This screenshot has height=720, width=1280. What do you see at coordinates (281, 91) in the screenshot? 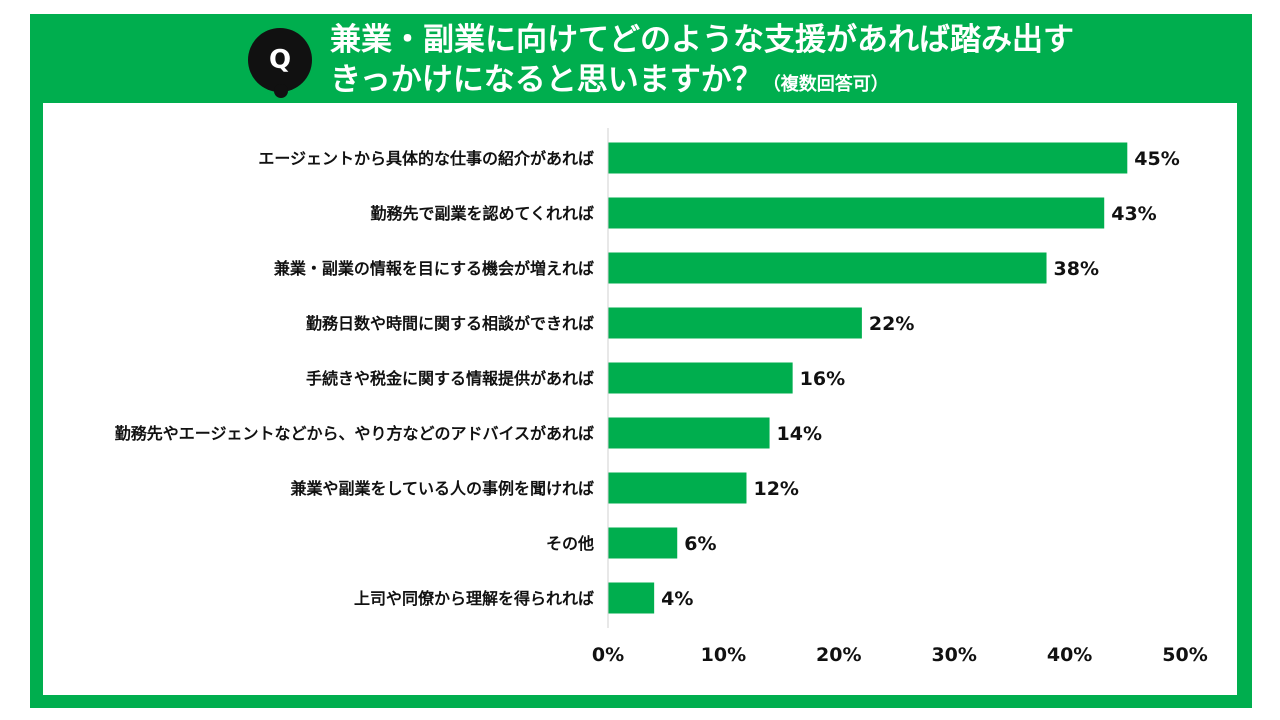
I see `question-badge-tail` at bounding box center [281, 91].